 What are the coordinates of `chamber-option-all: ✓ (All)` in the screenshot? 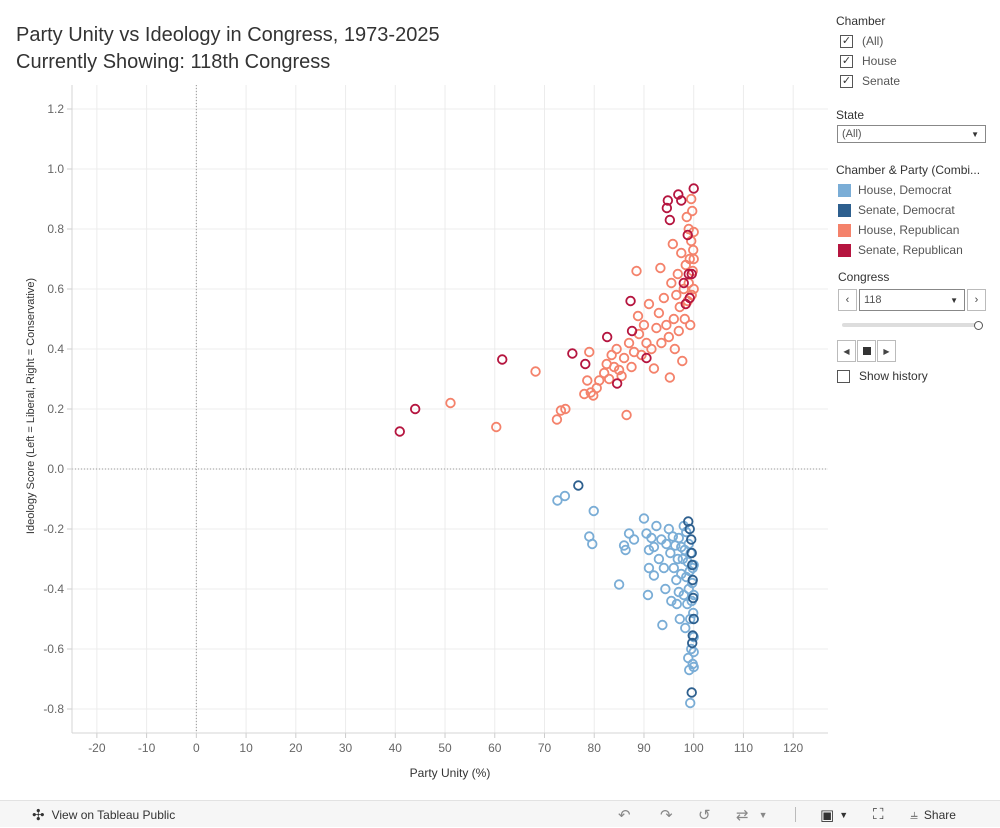 It's located at (861, 41).